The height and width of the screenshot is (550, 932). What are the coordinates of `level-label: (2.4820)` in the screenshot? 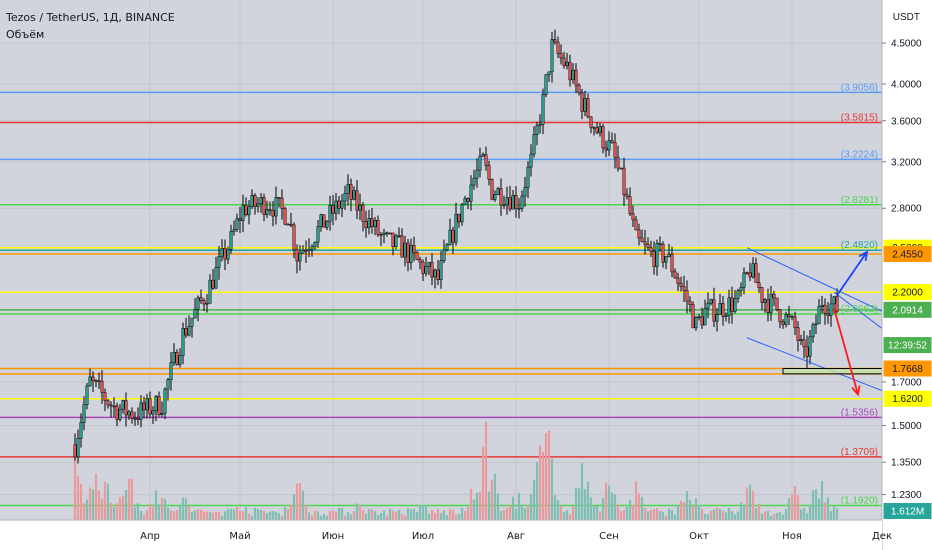 It's located at (859, 245).